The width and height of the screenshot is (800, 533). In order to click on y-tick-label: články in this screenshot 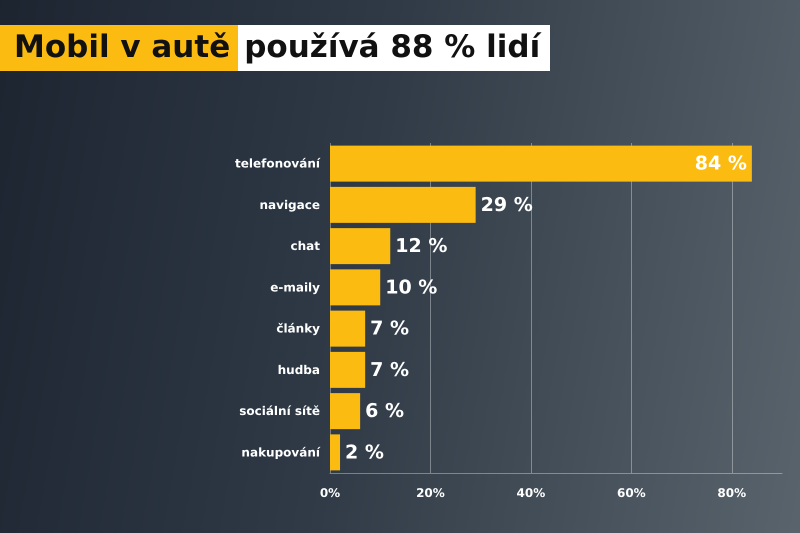, I will do `click(298, 329)`.